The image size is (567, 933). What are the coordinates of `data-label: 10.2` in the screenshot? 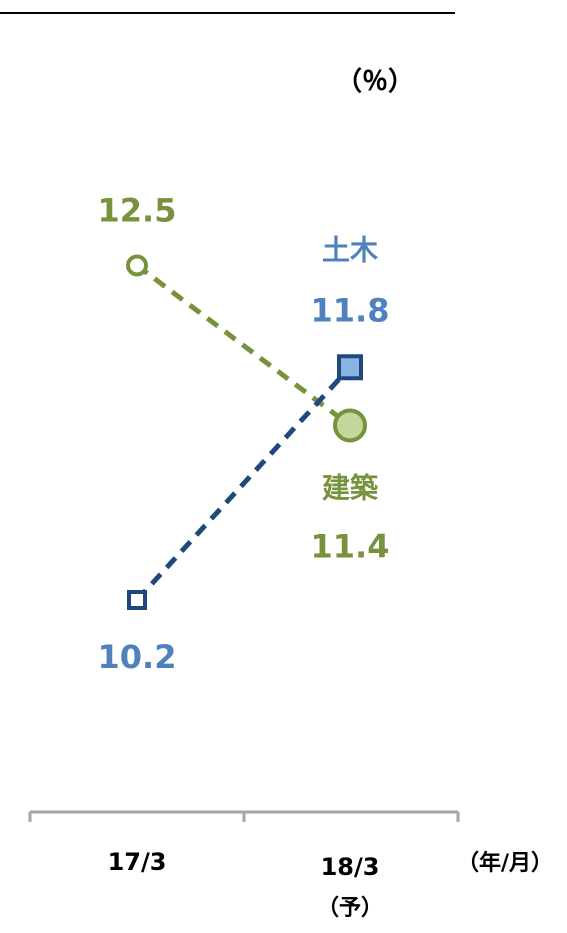 It's located at (137, 657).